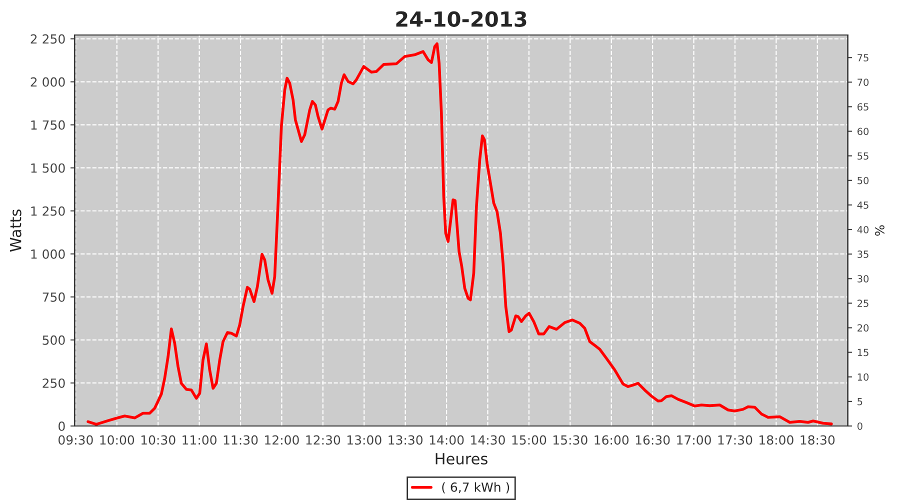 Image resolution: width=900 pixels, height=500 pixels. I want to click on x-tick-label: 12:30, so click(323, 440).